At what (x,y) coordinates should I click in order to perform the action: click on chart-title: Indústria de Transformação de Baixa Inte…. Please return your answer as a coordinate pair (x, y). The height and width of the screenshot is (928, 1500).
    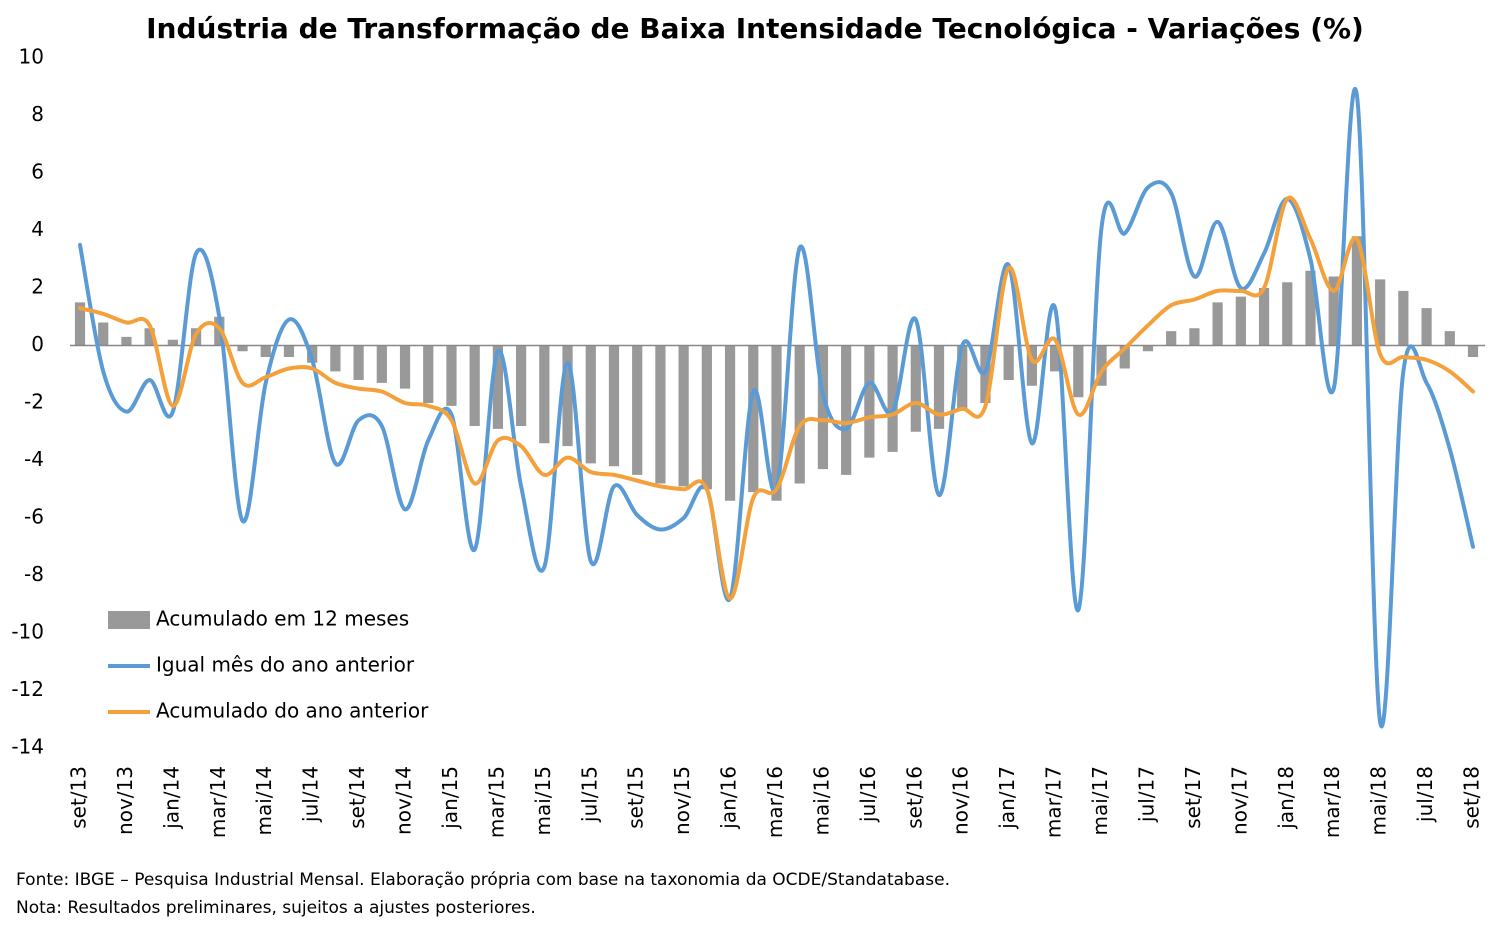
    Looking at the image, I should click on (755, 28).